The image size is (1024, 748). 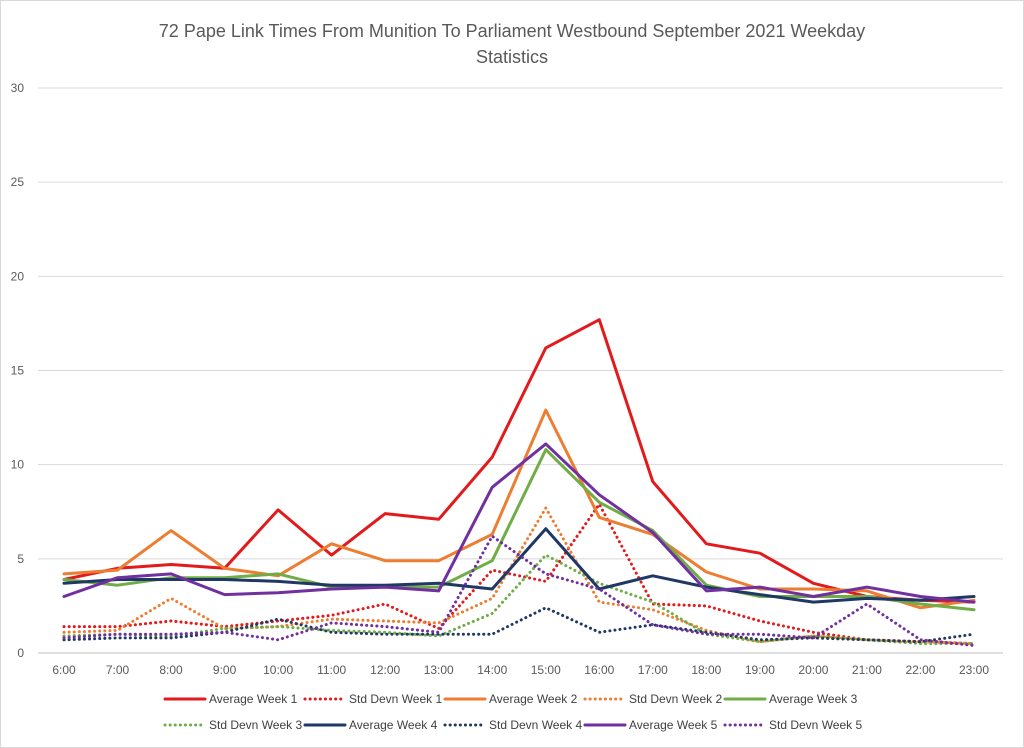 What do you see at coordinates (395, 699) in the screenshot?
I see `legend-label: Std Devn Week 1` at bounding box center [395, 699].